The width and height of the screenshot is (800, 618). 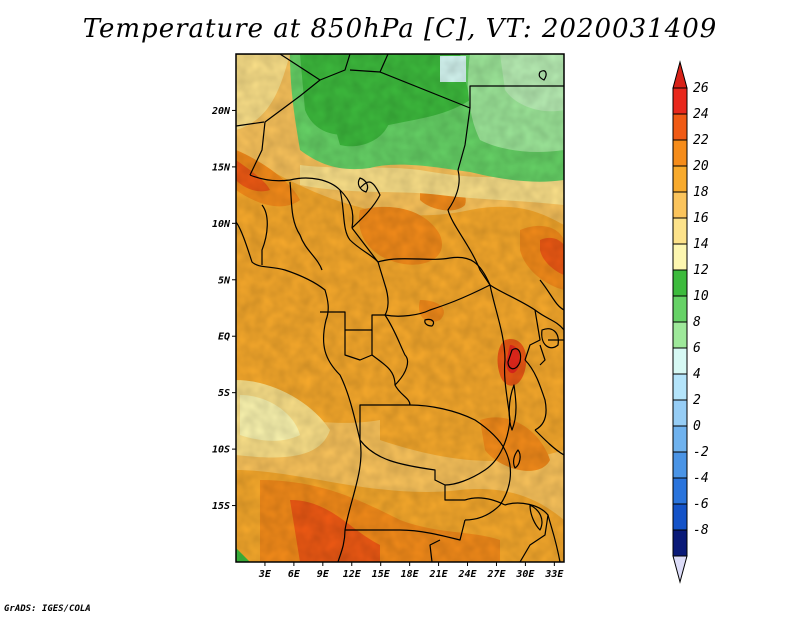 What do you see at coordinates (554, 574) in the screenshot?
I see `lon-tick-label: 33E` at bounding box center [554, 574].